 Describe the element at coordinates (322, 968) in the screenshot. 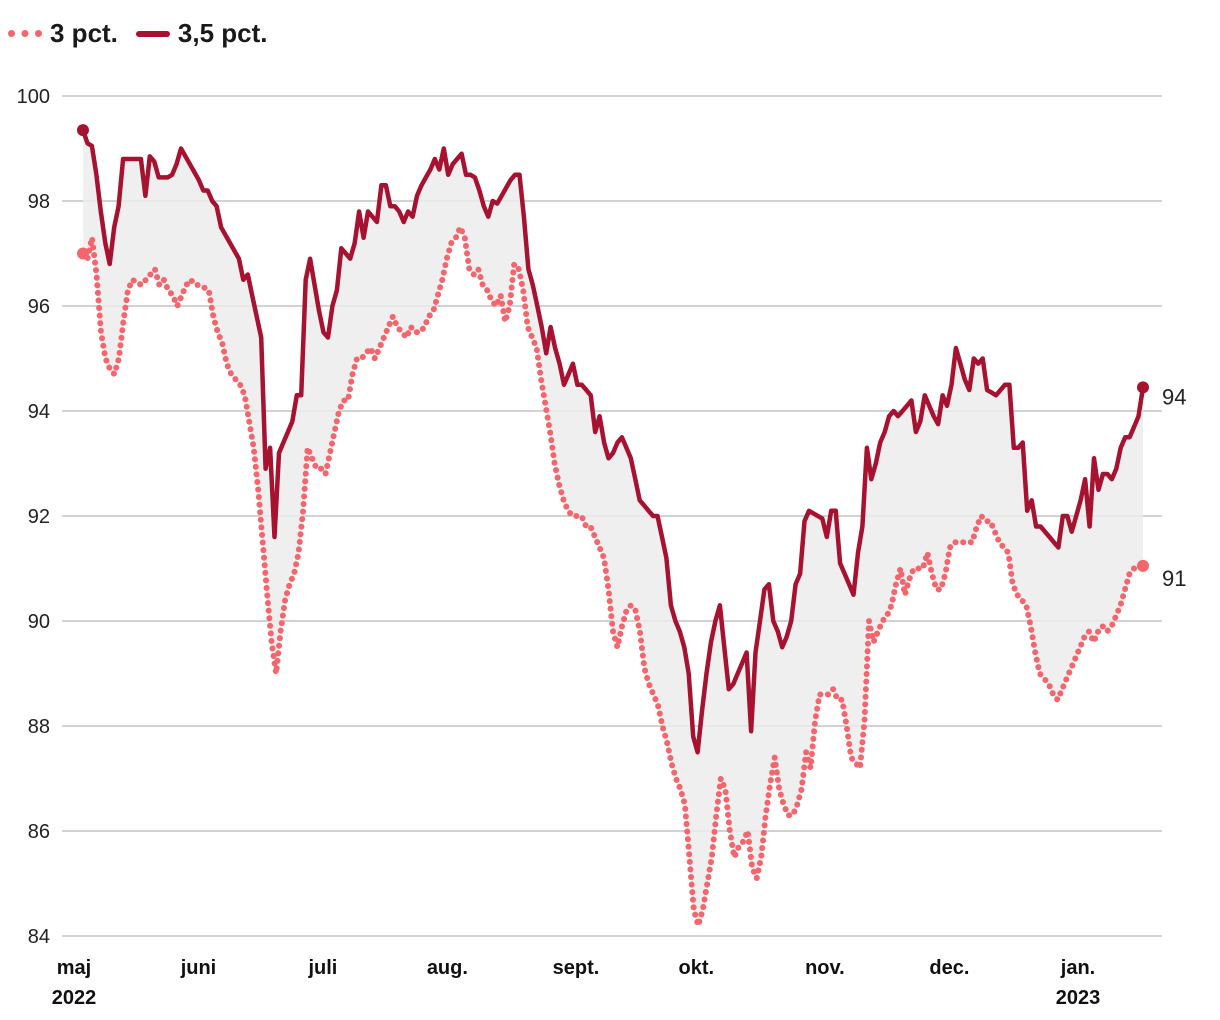

I see `x-tick-label-juli: juli` at that location.